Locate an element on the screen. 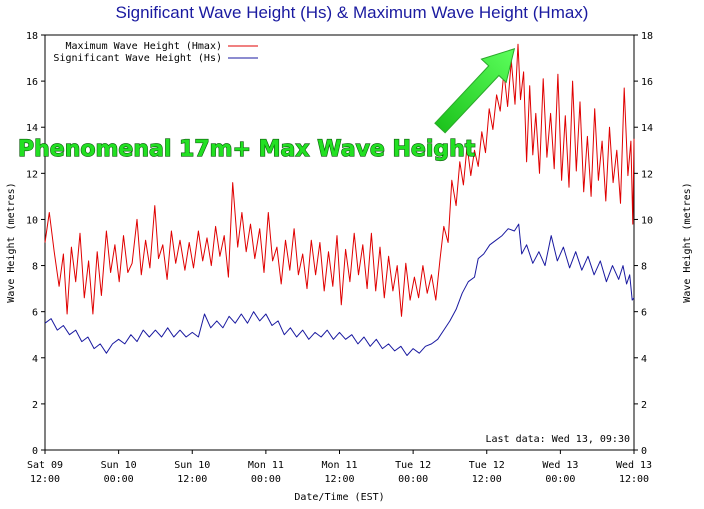 Image resolution: width=704 pixels, height=509 pixels. legend-label-hs: Significant Wave Height (Hs) is located at coordinates (137, 58).